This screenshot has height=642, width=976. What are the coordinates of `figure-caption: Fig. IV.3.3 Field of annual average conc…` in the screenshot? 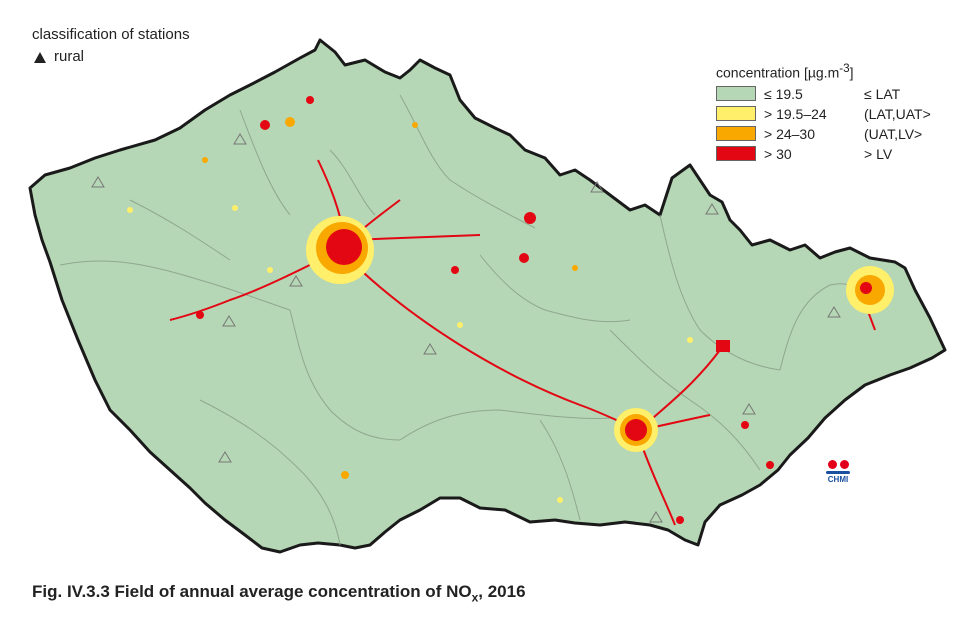 It's located at (279, 593).